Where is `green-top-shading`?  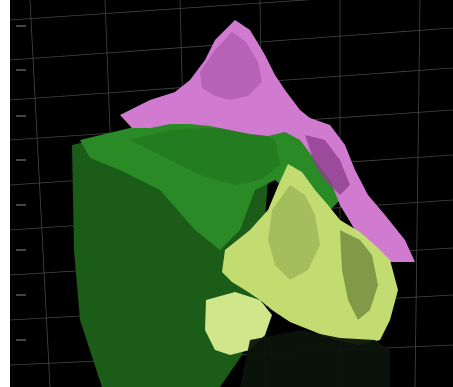 green-top-shading is located at coordinates (205, 156).